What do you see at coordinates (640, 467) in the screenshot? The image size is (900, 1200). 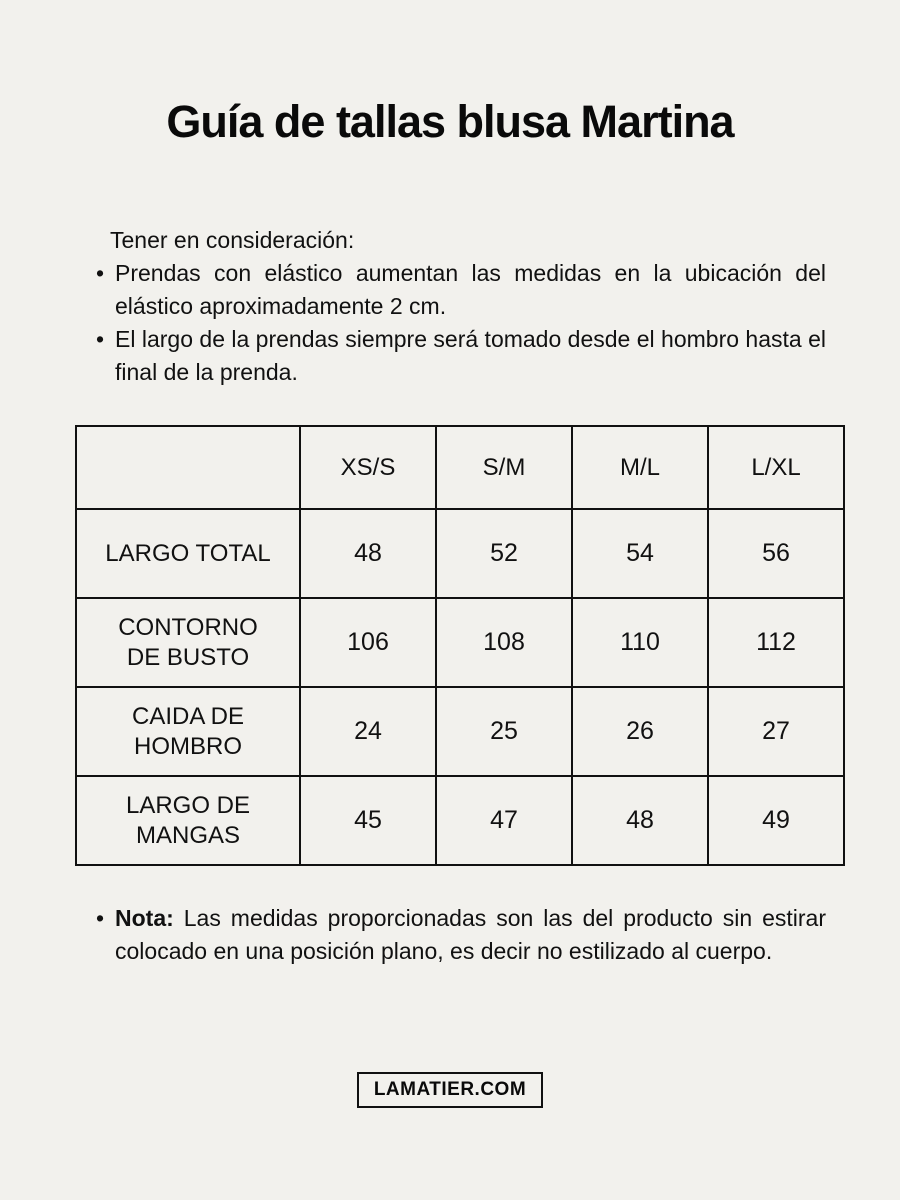 I see `table-header-cell-m-l: M/L` at bounding box center [640, 467].